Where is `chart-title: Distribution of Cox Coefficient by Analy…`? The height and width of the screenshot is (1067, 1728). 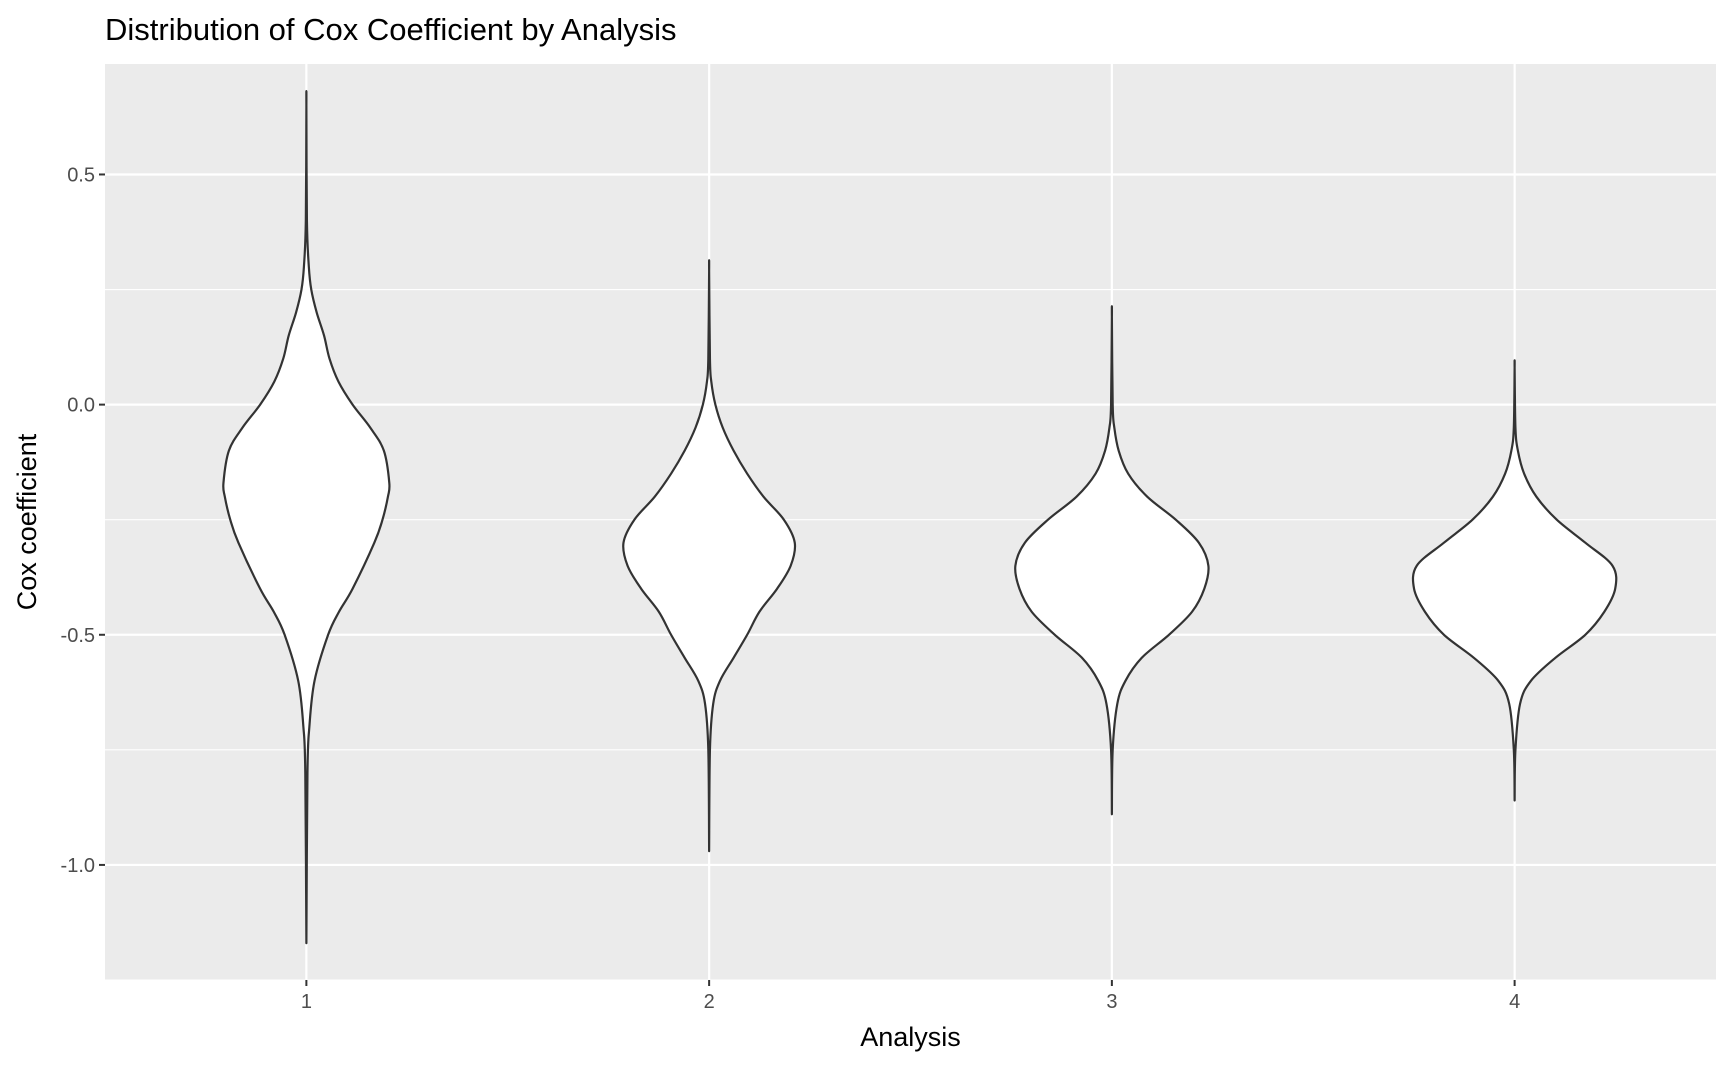 chart-title: Distribution of Cox Coefficient by Analy… is located at coordinates (390, 29).